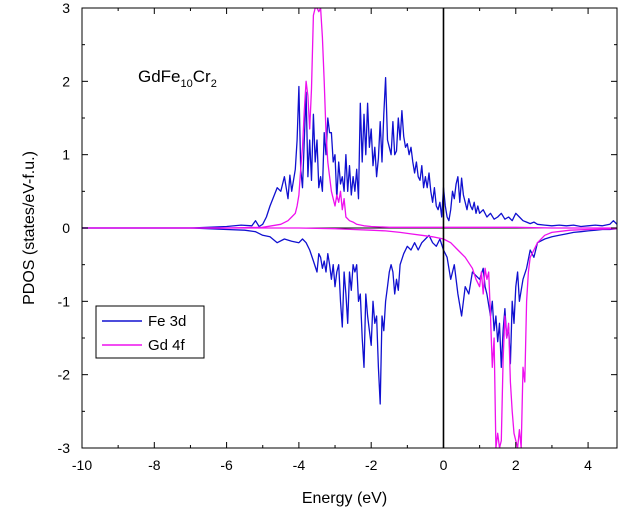 Image resolution: width=619 pixels, height=523 pixels. I want to click on legend-label-gd-4f: Gd 4f, so click(167, 345).